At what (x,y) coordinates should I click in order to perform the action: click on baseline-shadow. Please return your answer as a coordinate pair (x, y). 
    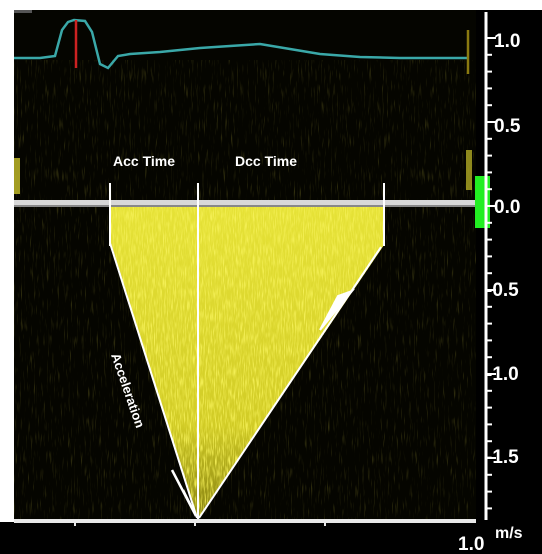
    Looking at the image, I should click on (245, 206).